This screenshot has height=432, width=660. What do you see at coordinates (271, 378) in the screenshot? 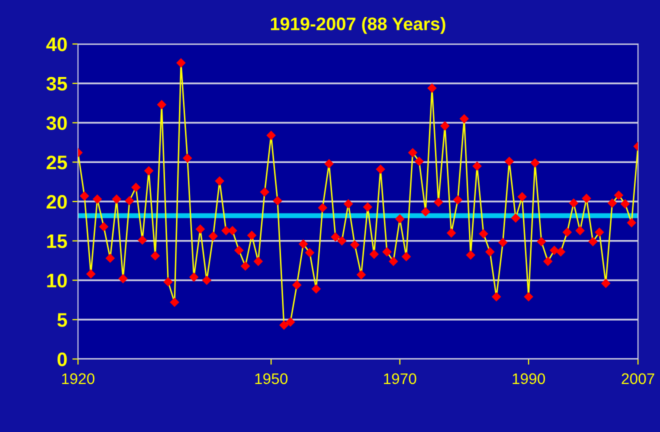
I see `x-tick-label: 1950` at bounding box center [271, 378].